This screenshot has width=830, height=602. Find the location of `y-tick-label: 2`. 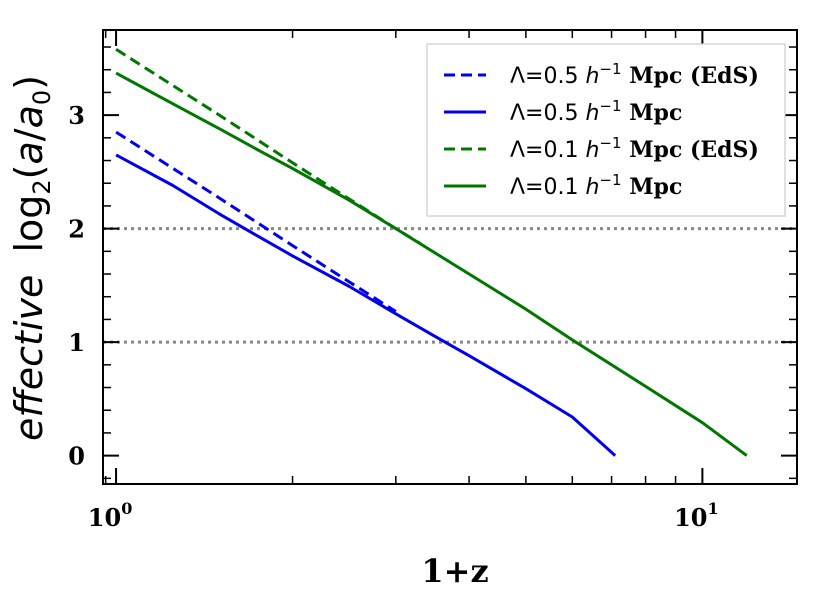

y-tick-label: 2 is located at coordinates (76, 229).